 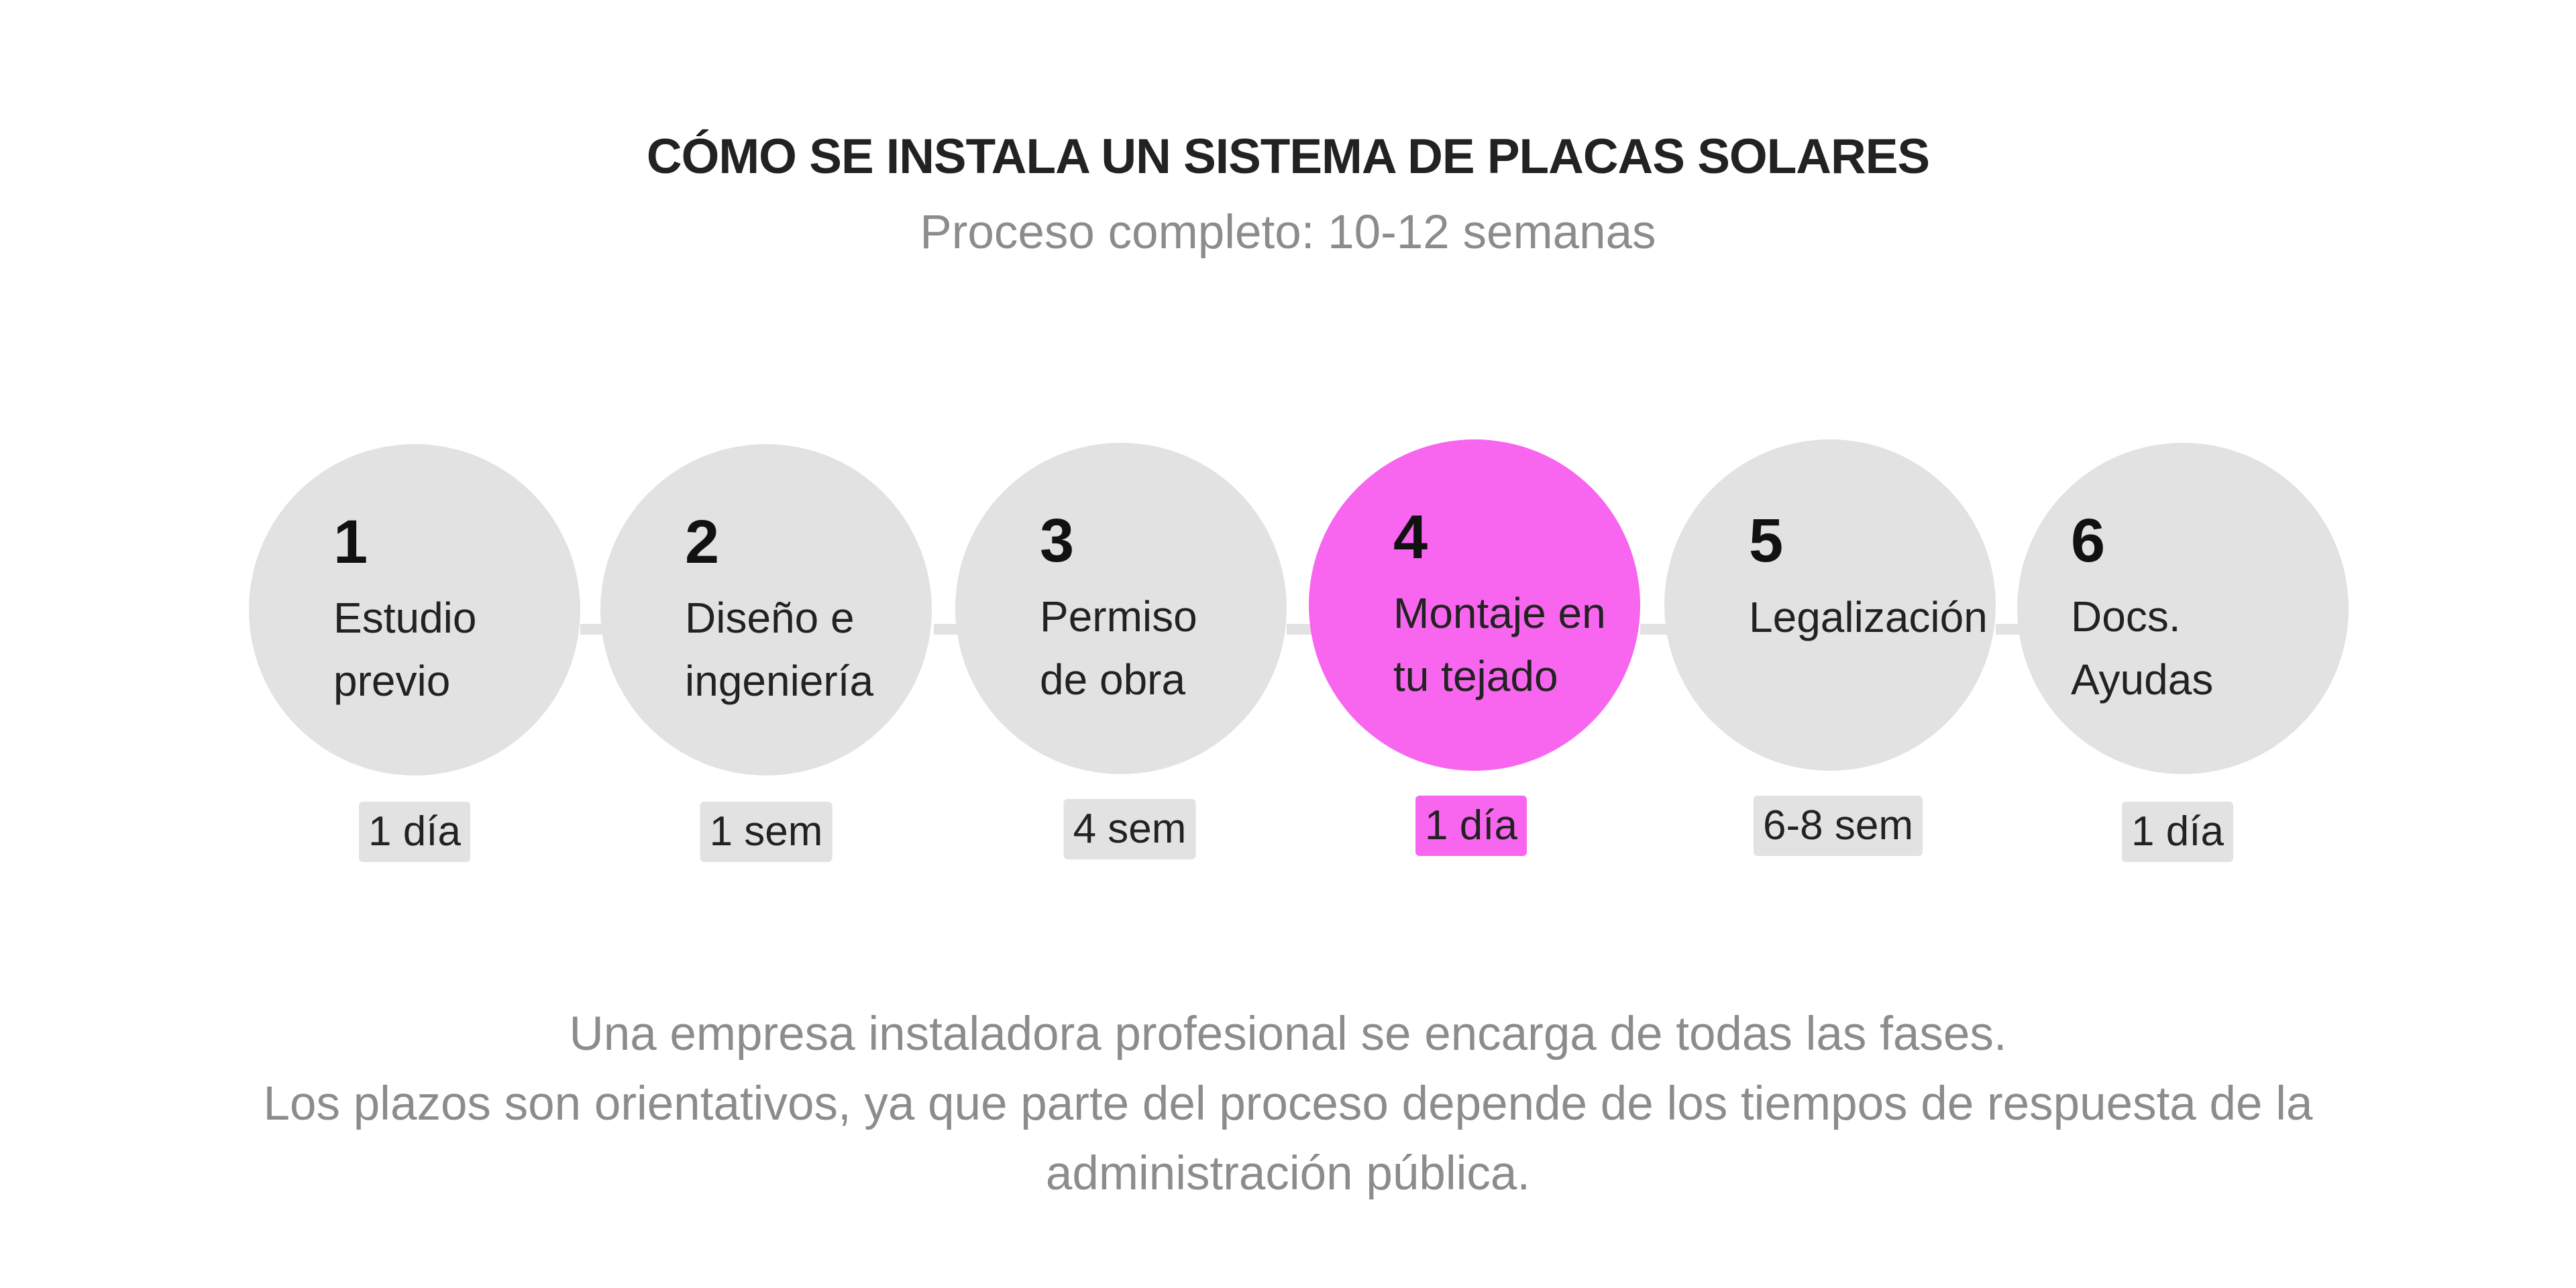 What do you see at coordinates (779, 649) in the screenshot?
I see `step-2-label: Diseño e ingeniería` at bounding box center [779, 649].